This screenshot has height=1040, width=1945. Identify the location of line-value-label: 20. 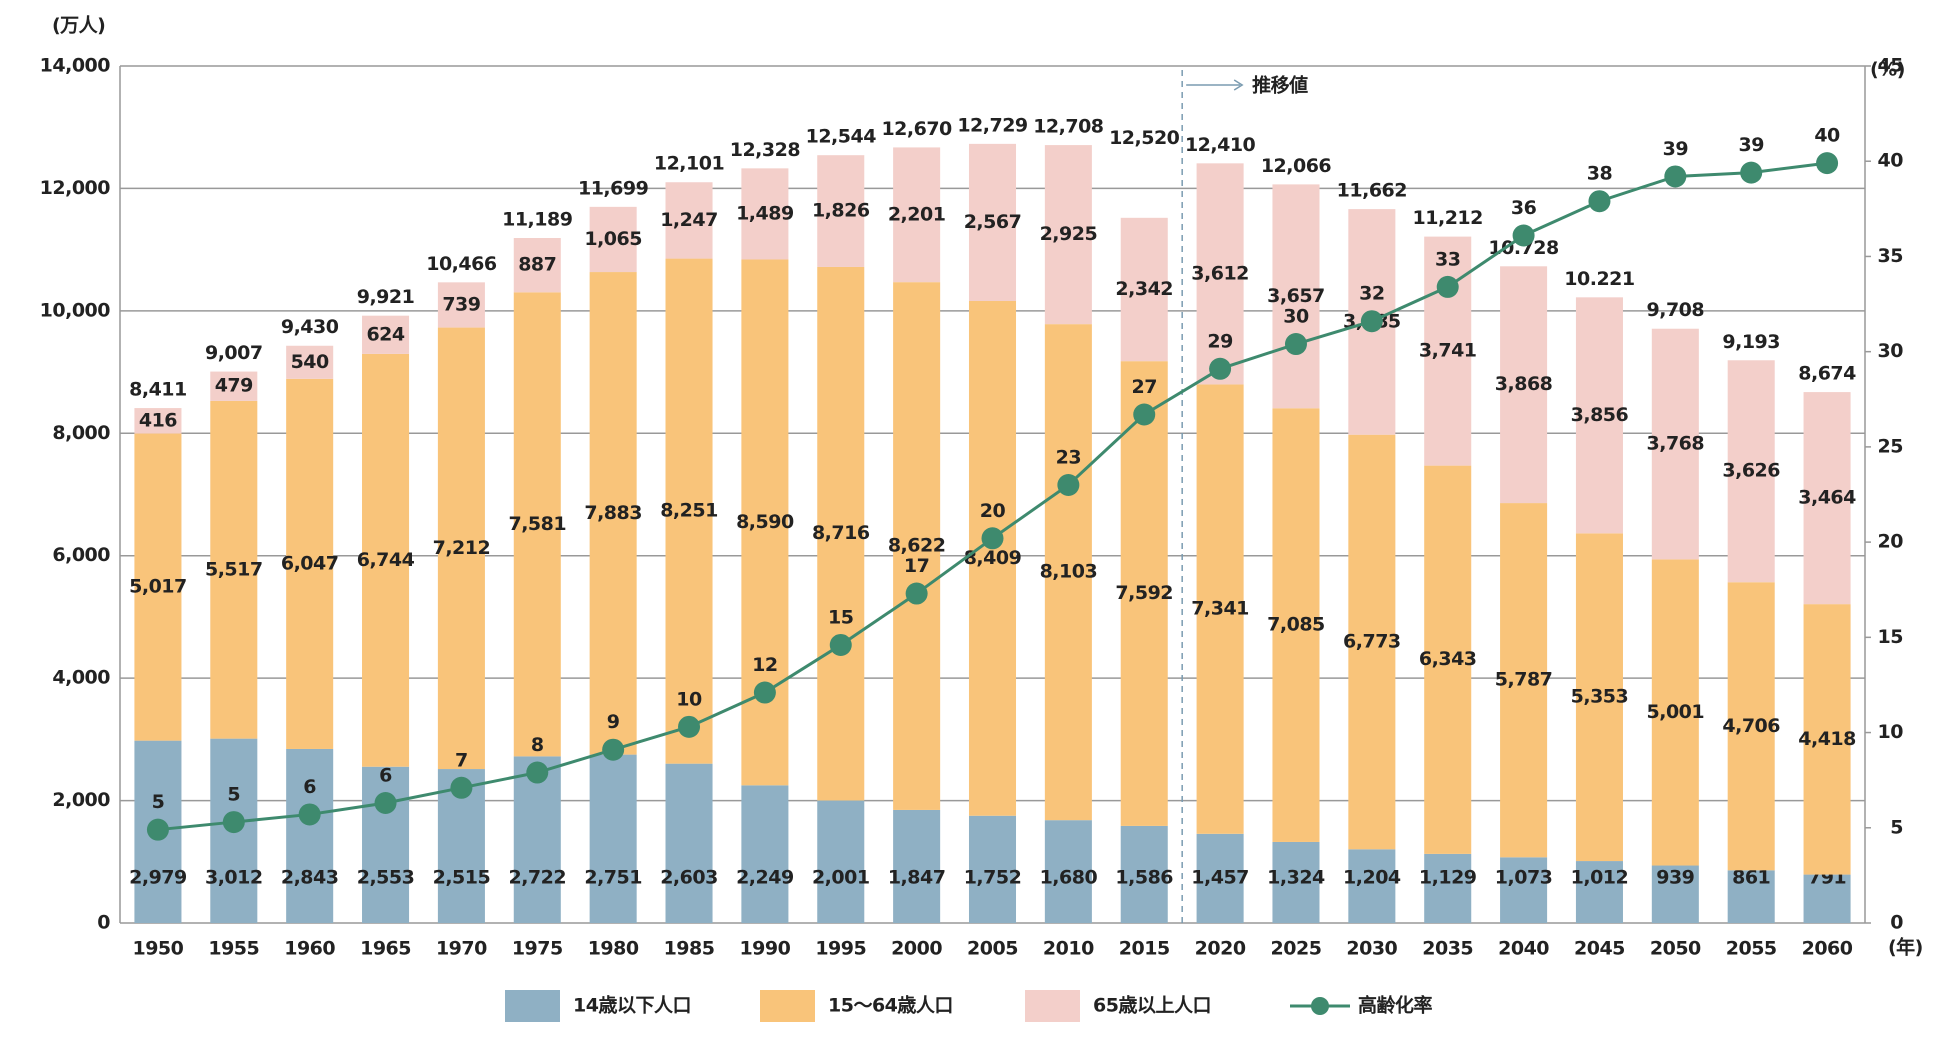
(993, 511).